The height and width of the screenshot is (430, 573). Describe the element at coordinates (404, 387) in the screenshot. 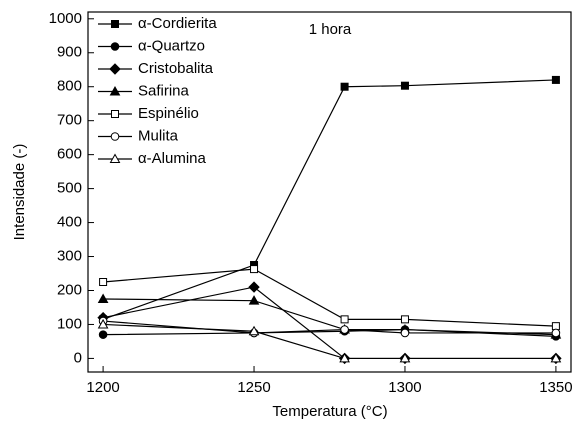

I see `x-tick-label: 1300` at that location.